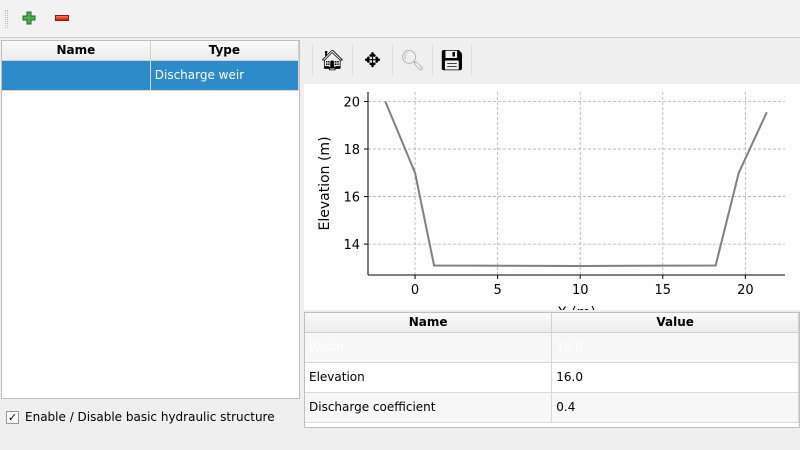 The width and height of the screenshot is (800, 450). What do you see at coordinates (576, 307) in the screenshot?
I see `x-axis-label: X (m)` at bounding box center [576, 307].